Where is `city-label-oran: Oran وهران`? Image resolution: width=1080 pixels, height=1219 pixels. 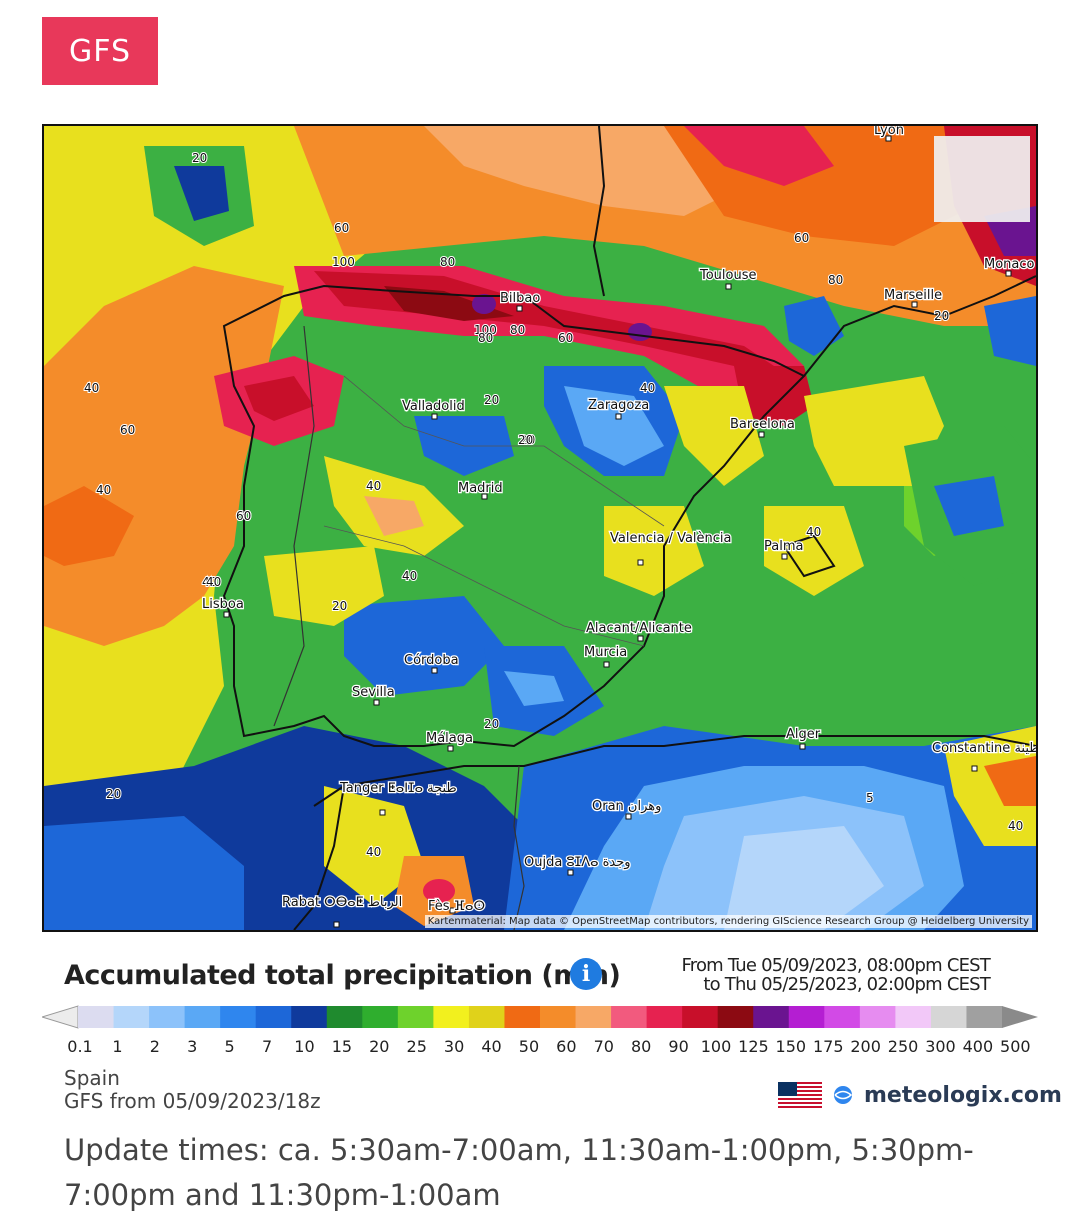 city-label-oran: Oran وهران is located at coordinates (626, 806).